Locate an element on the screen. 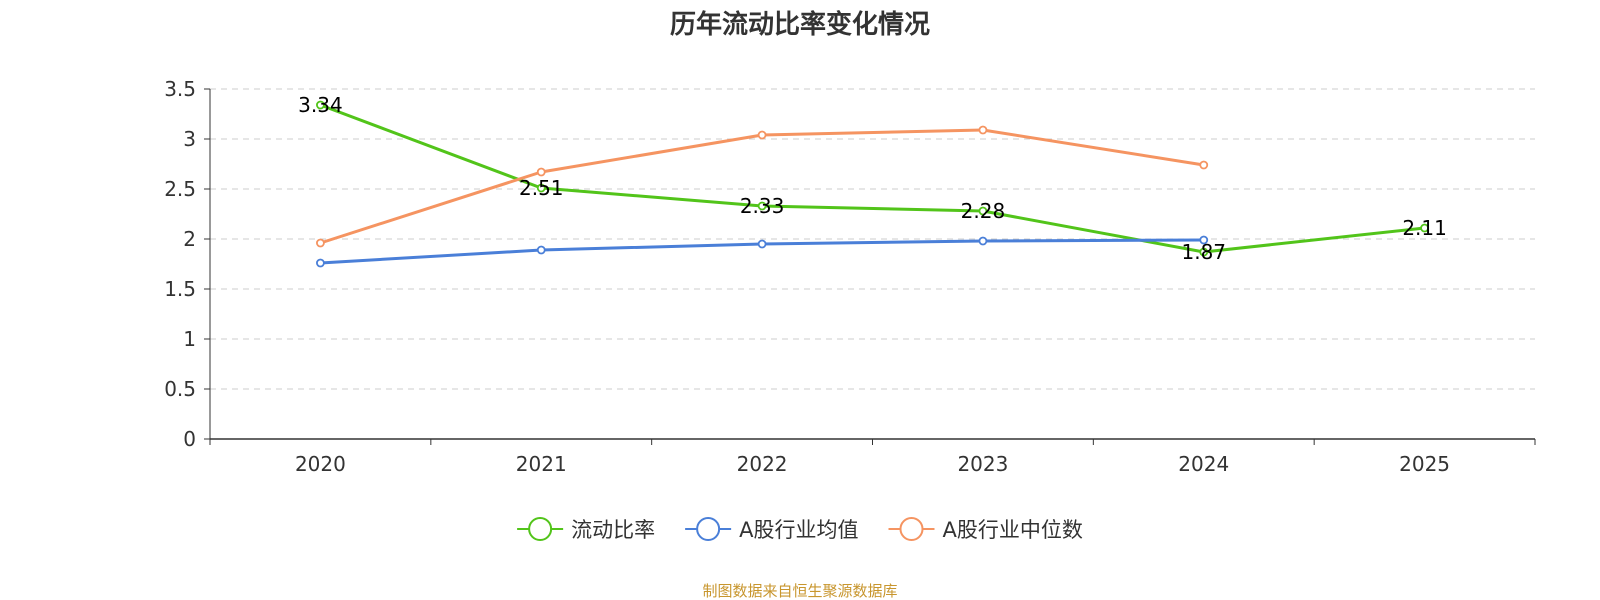 The height and width of the screenshot is (600, 1600). y-tick-label: 0.5 is located at coordinates (180, 389).